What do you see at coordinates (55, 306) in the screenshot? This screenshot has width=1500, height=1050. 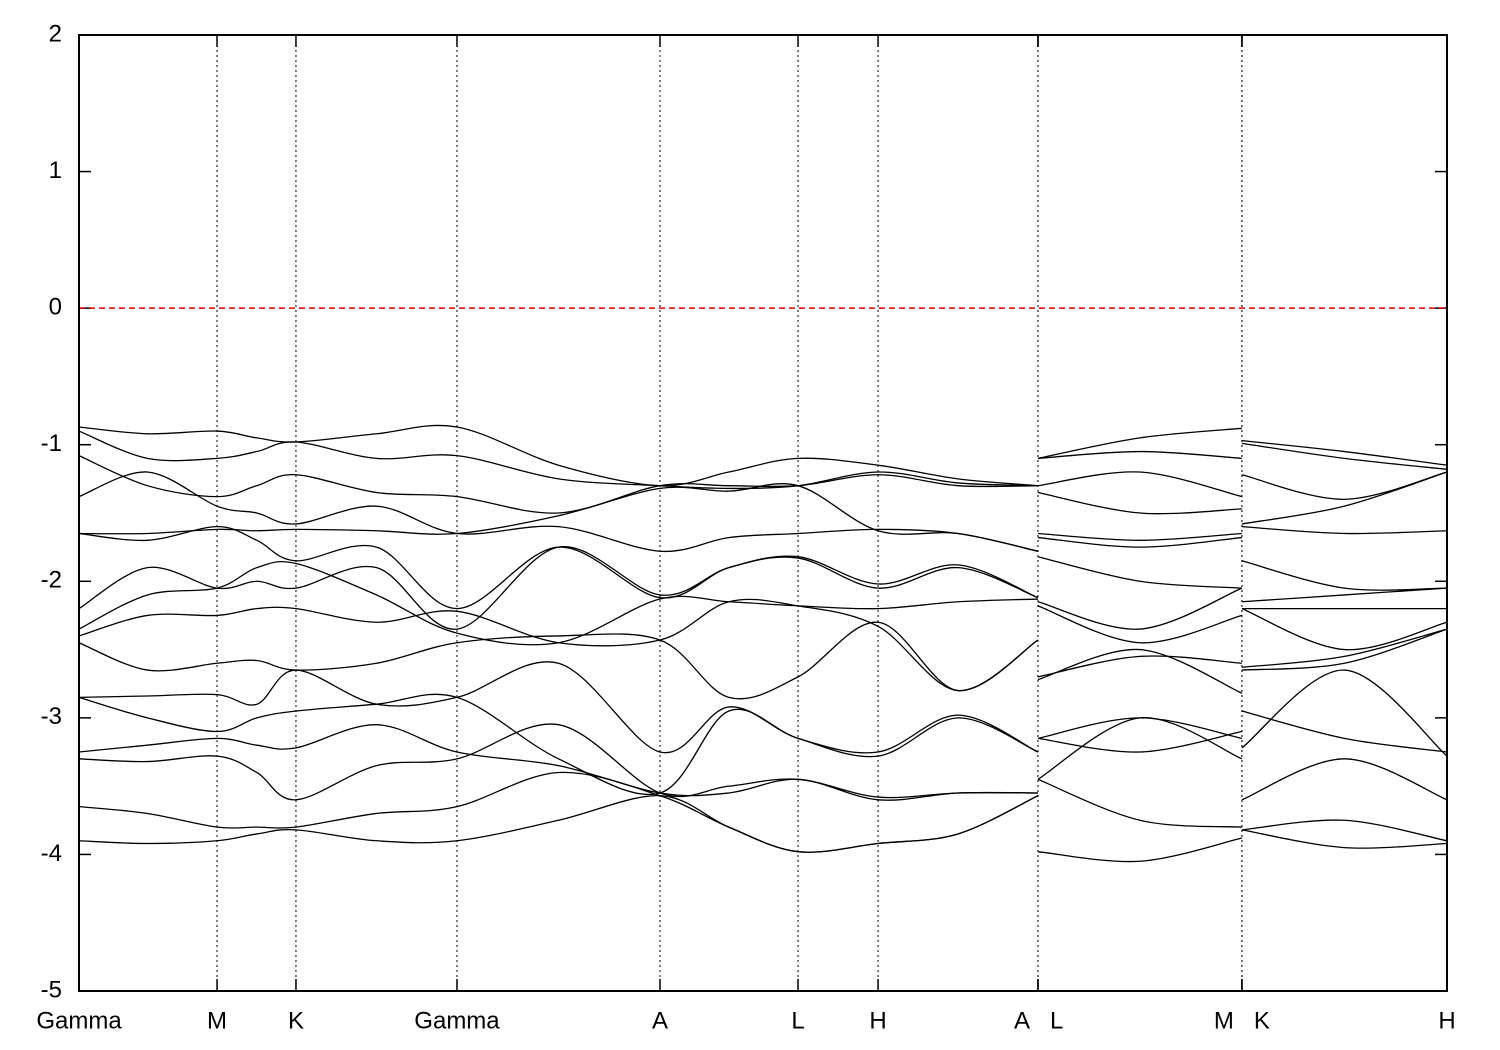 I see `y-tick-label: 0` at bounding box center [55, 306].